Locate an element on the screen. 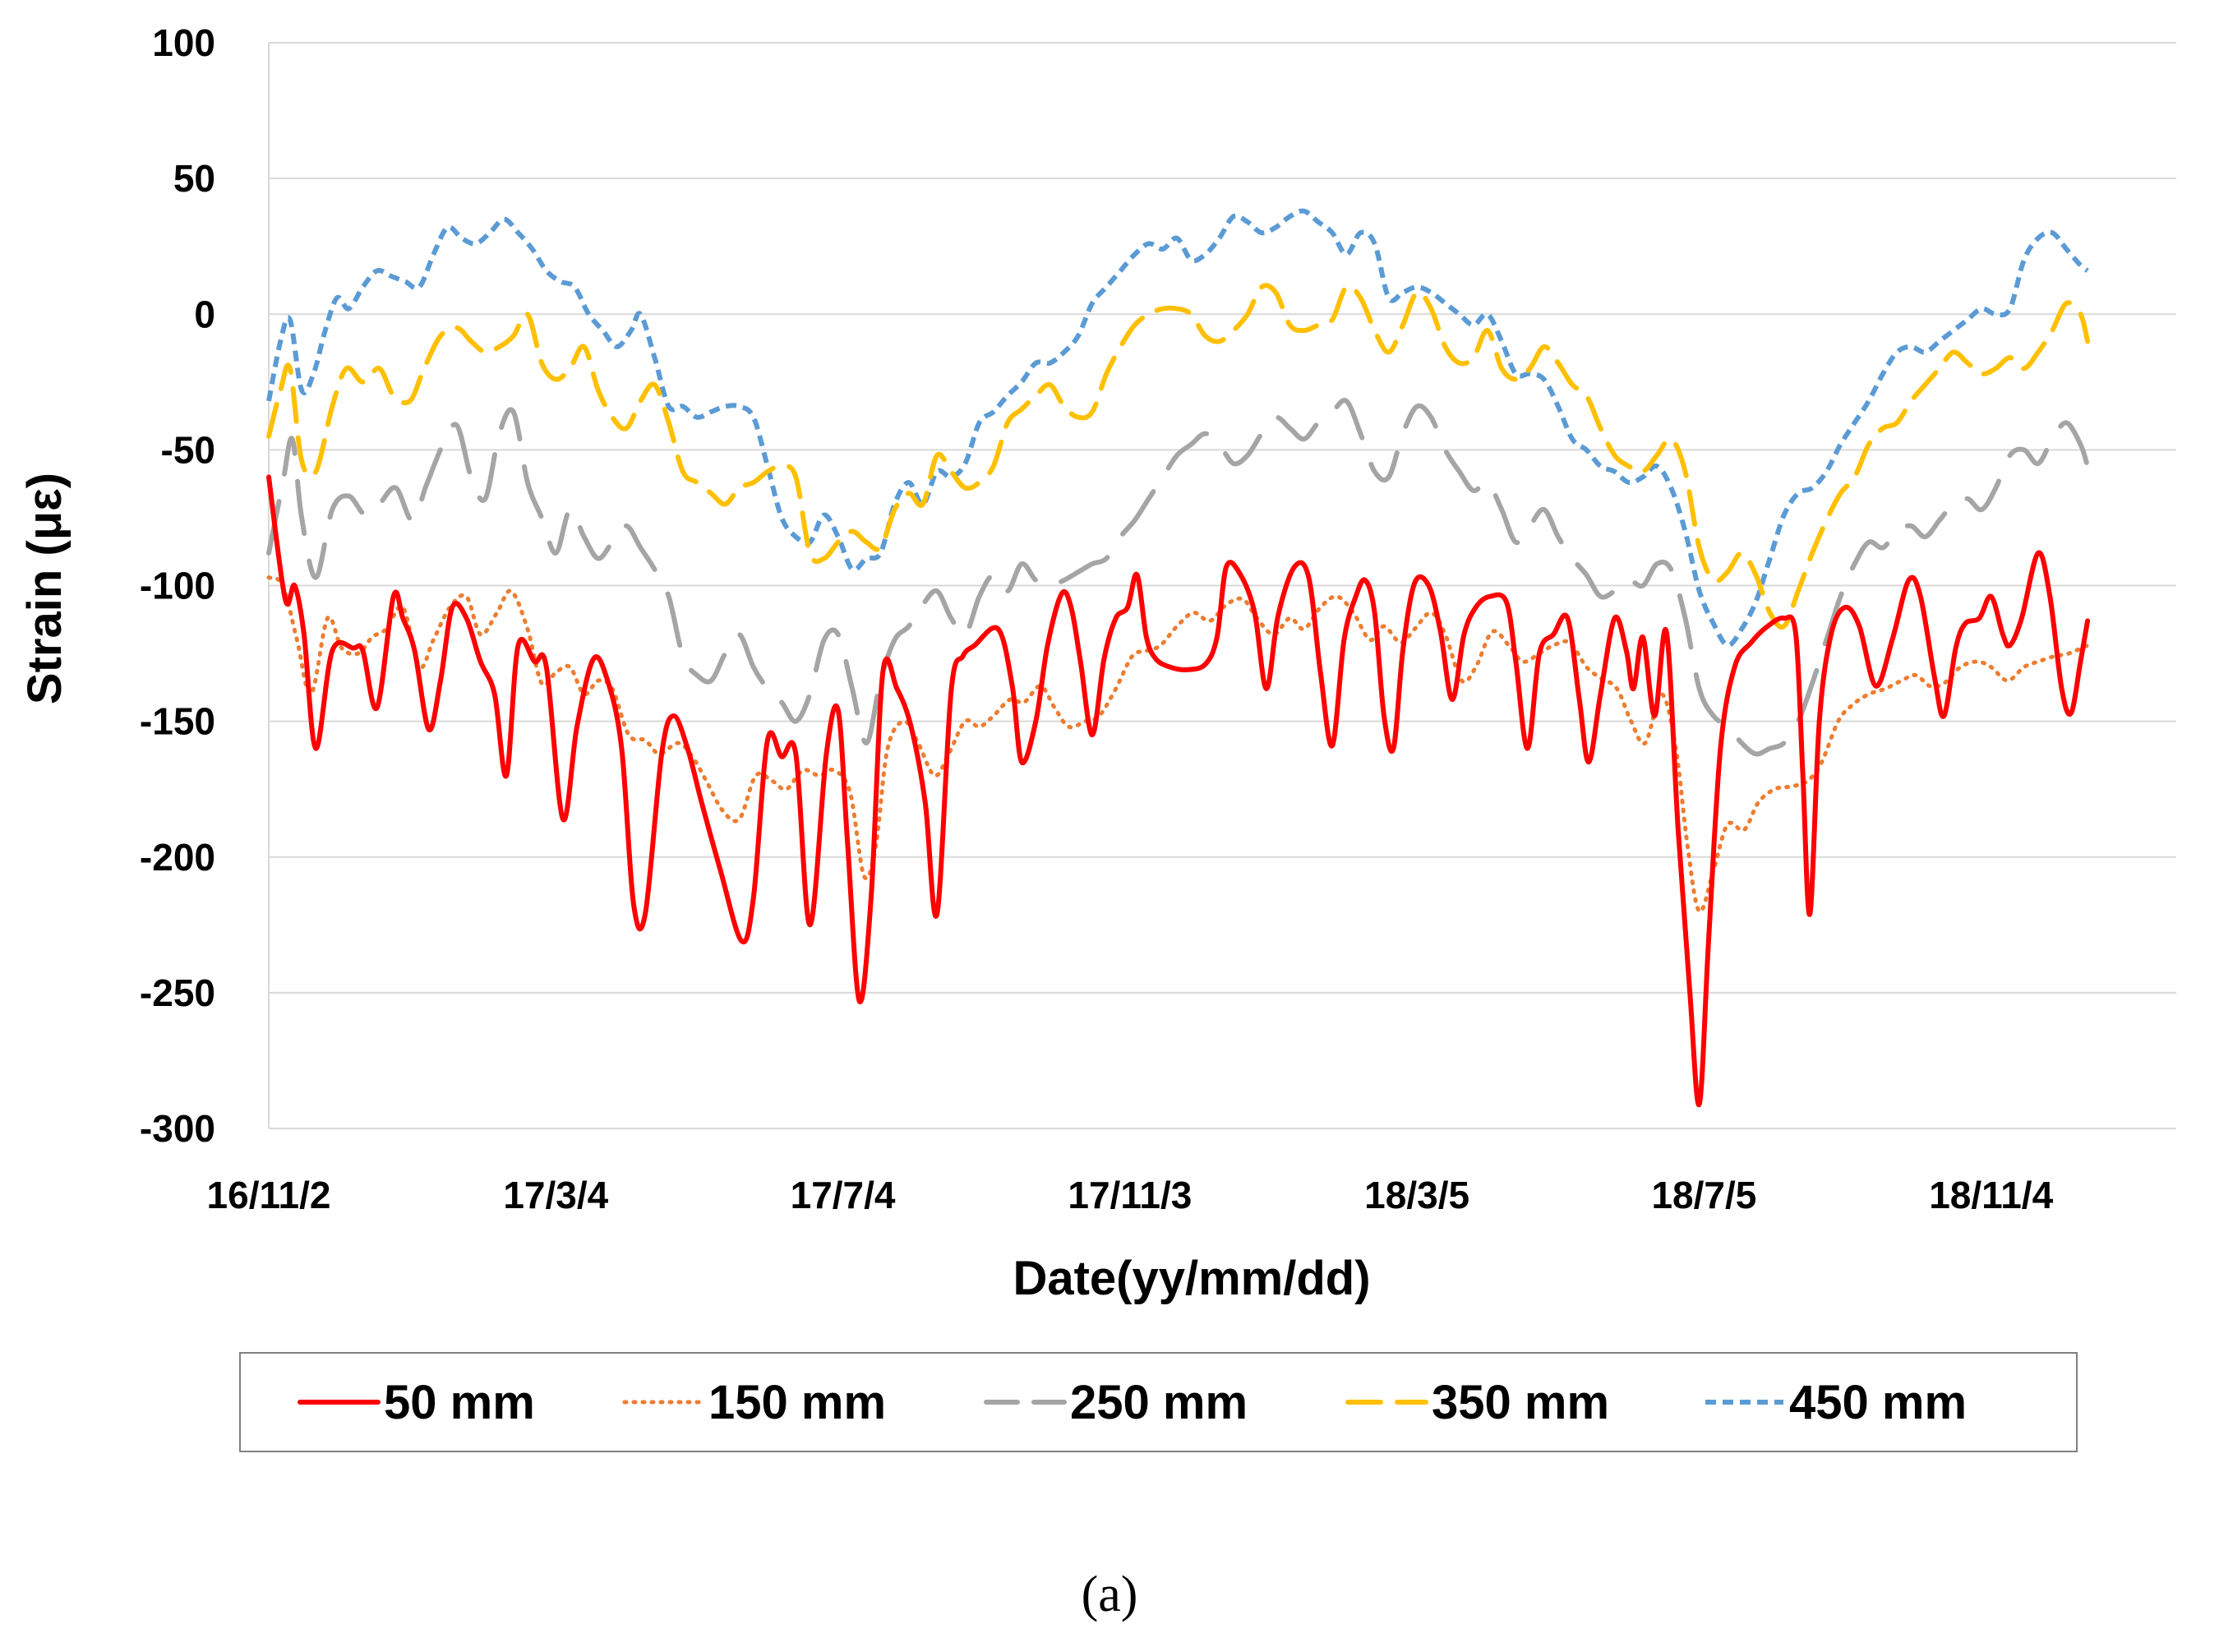 The width and height of the screenshot is (2219, 1652). x-tick-label: 17/7/4 is located at coordinates (843, 1195).